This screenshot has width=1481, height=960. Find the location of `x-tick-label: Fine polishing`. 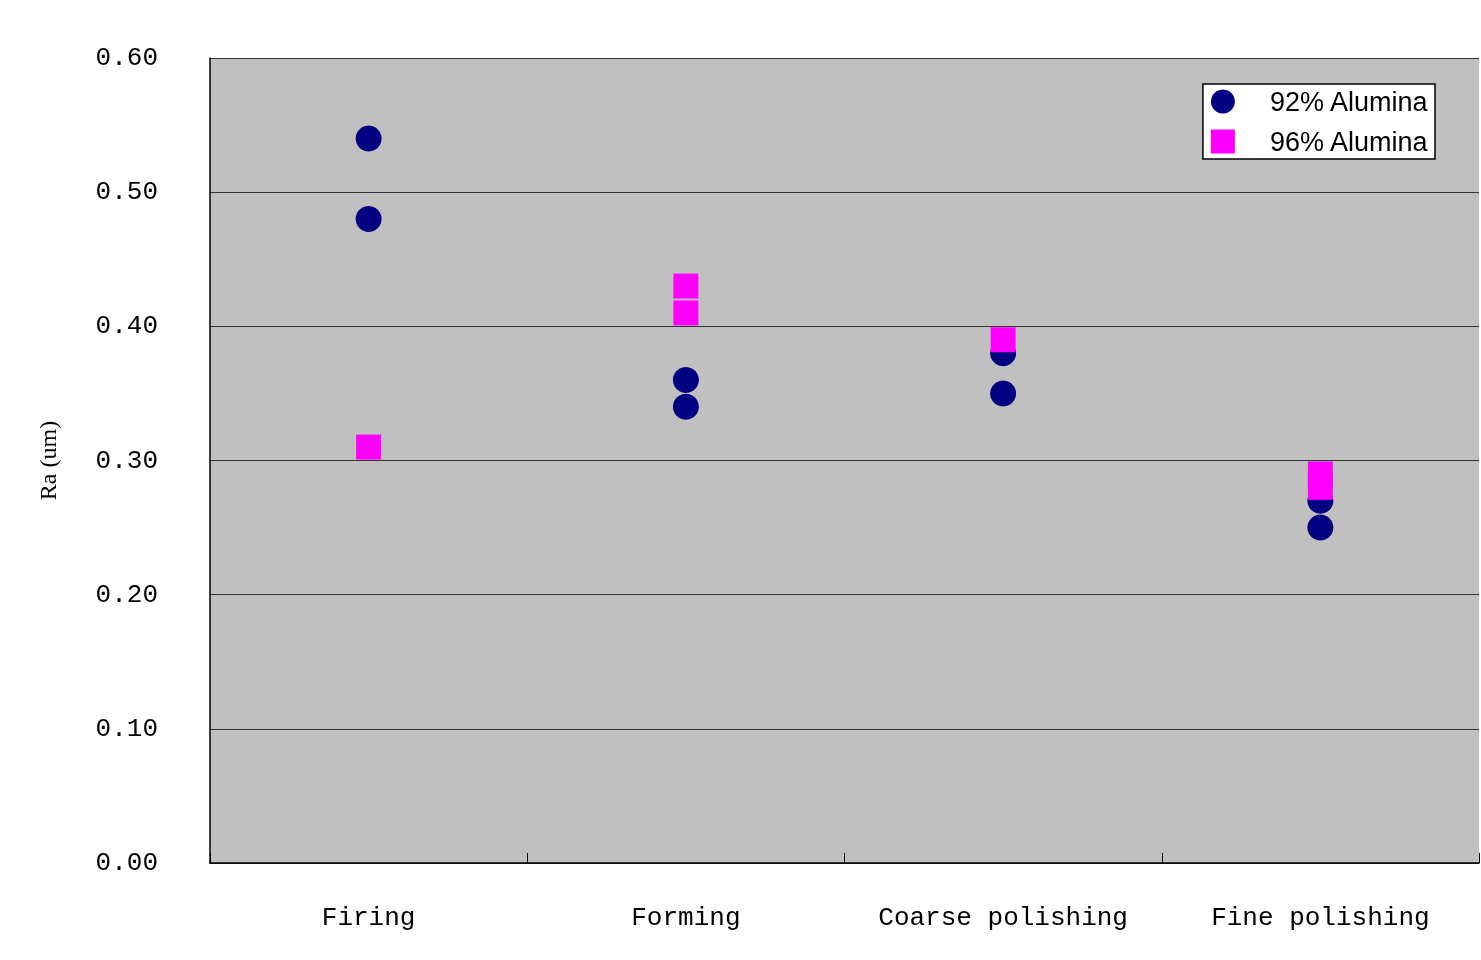

x-tick-label: Fine polishing is located at coordinates (1320, 918).